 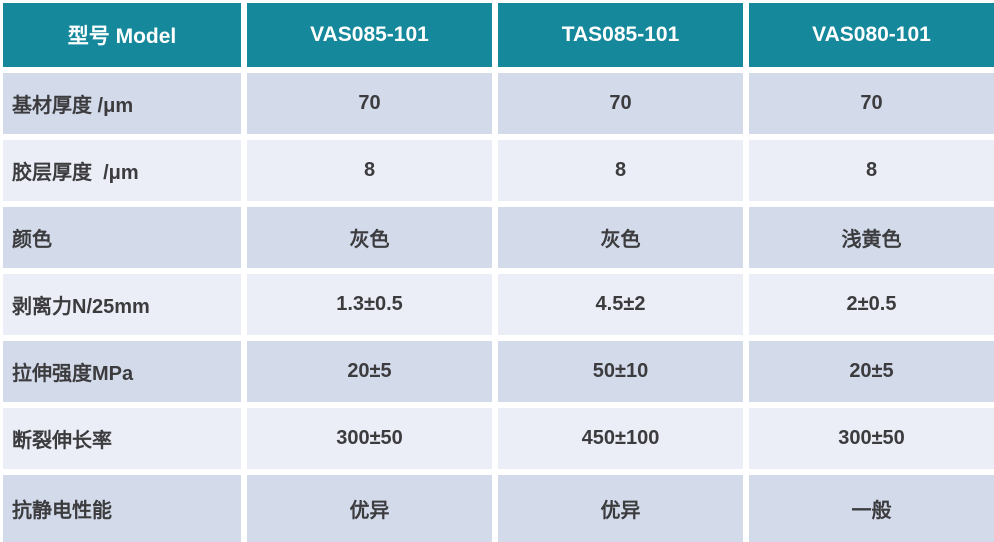 I want to click on cell-elongation-vas080: 300±50, so click(x=871, y=438).